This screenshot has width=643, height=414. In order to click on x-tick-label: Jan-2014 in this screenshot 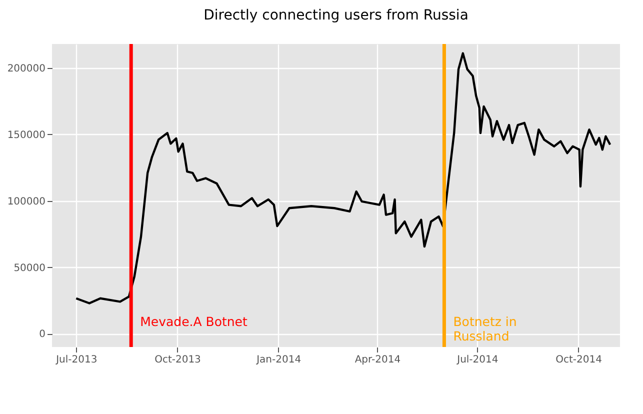, I will do `click(279, 360)`.